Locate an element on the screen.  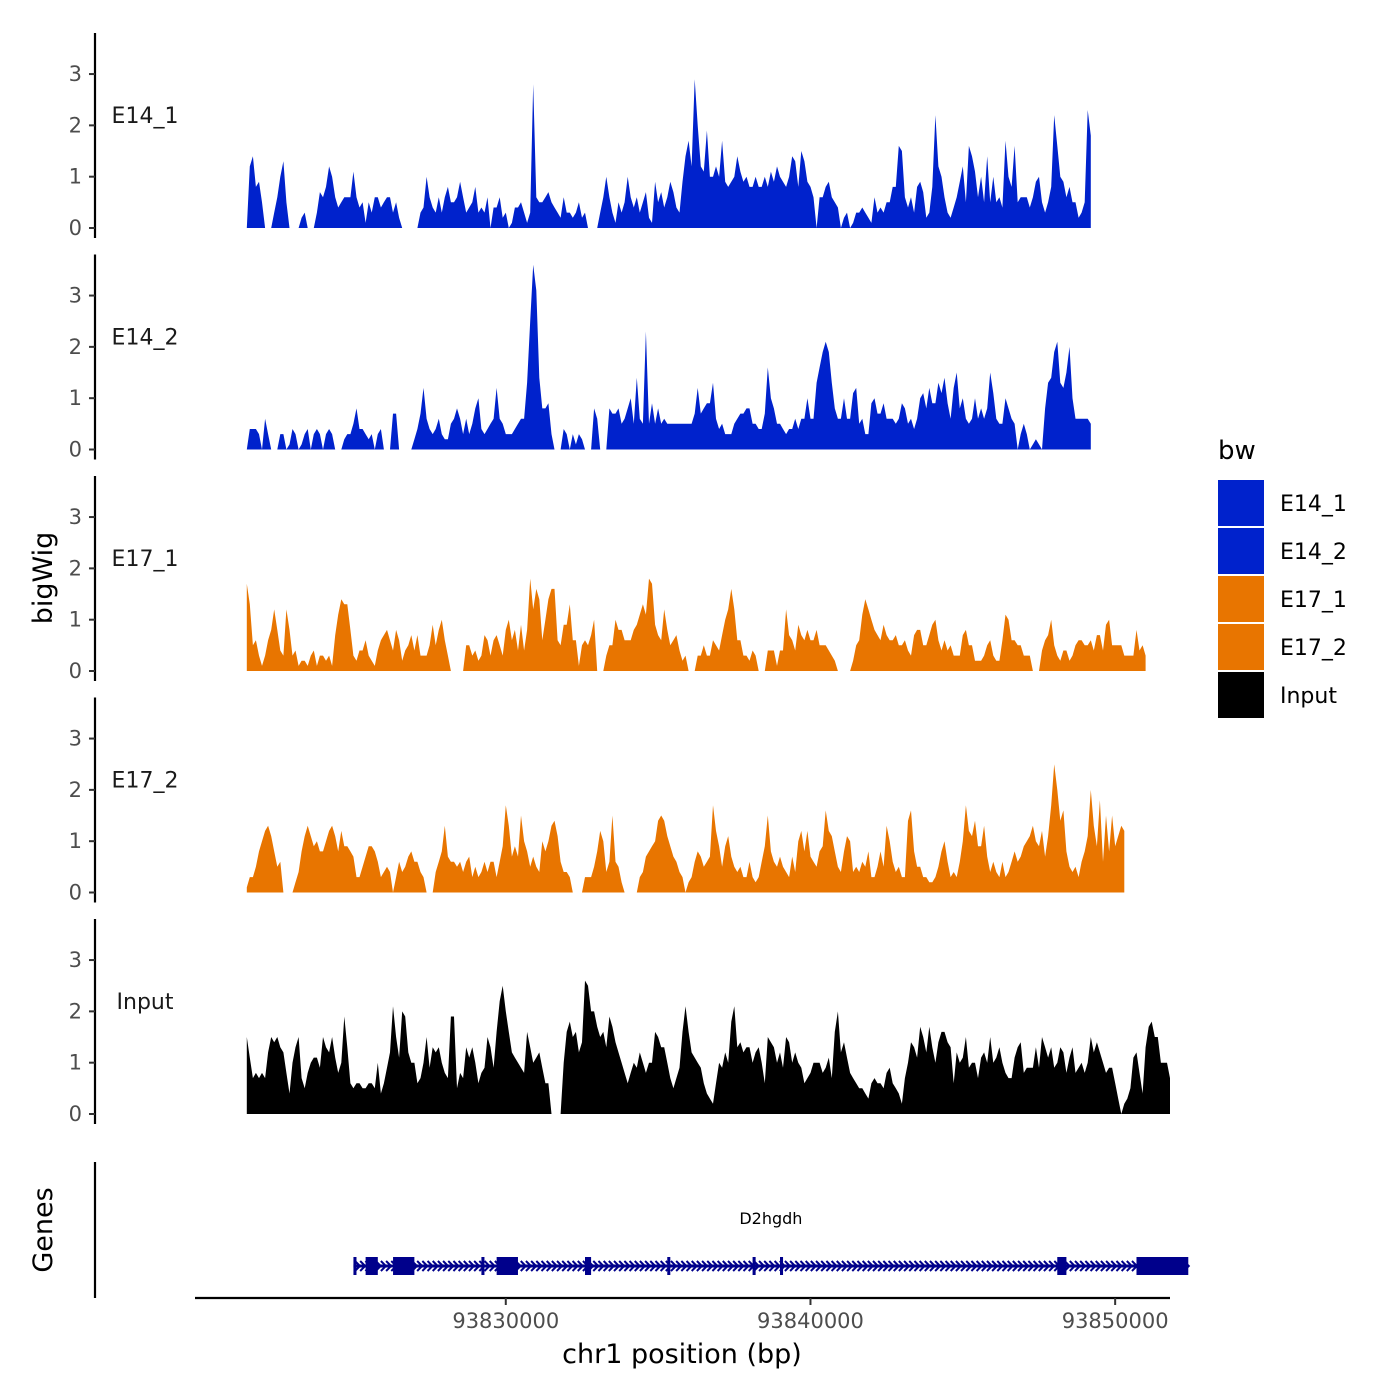
y-tick-label: 2 is located at coordinates (75, 568).